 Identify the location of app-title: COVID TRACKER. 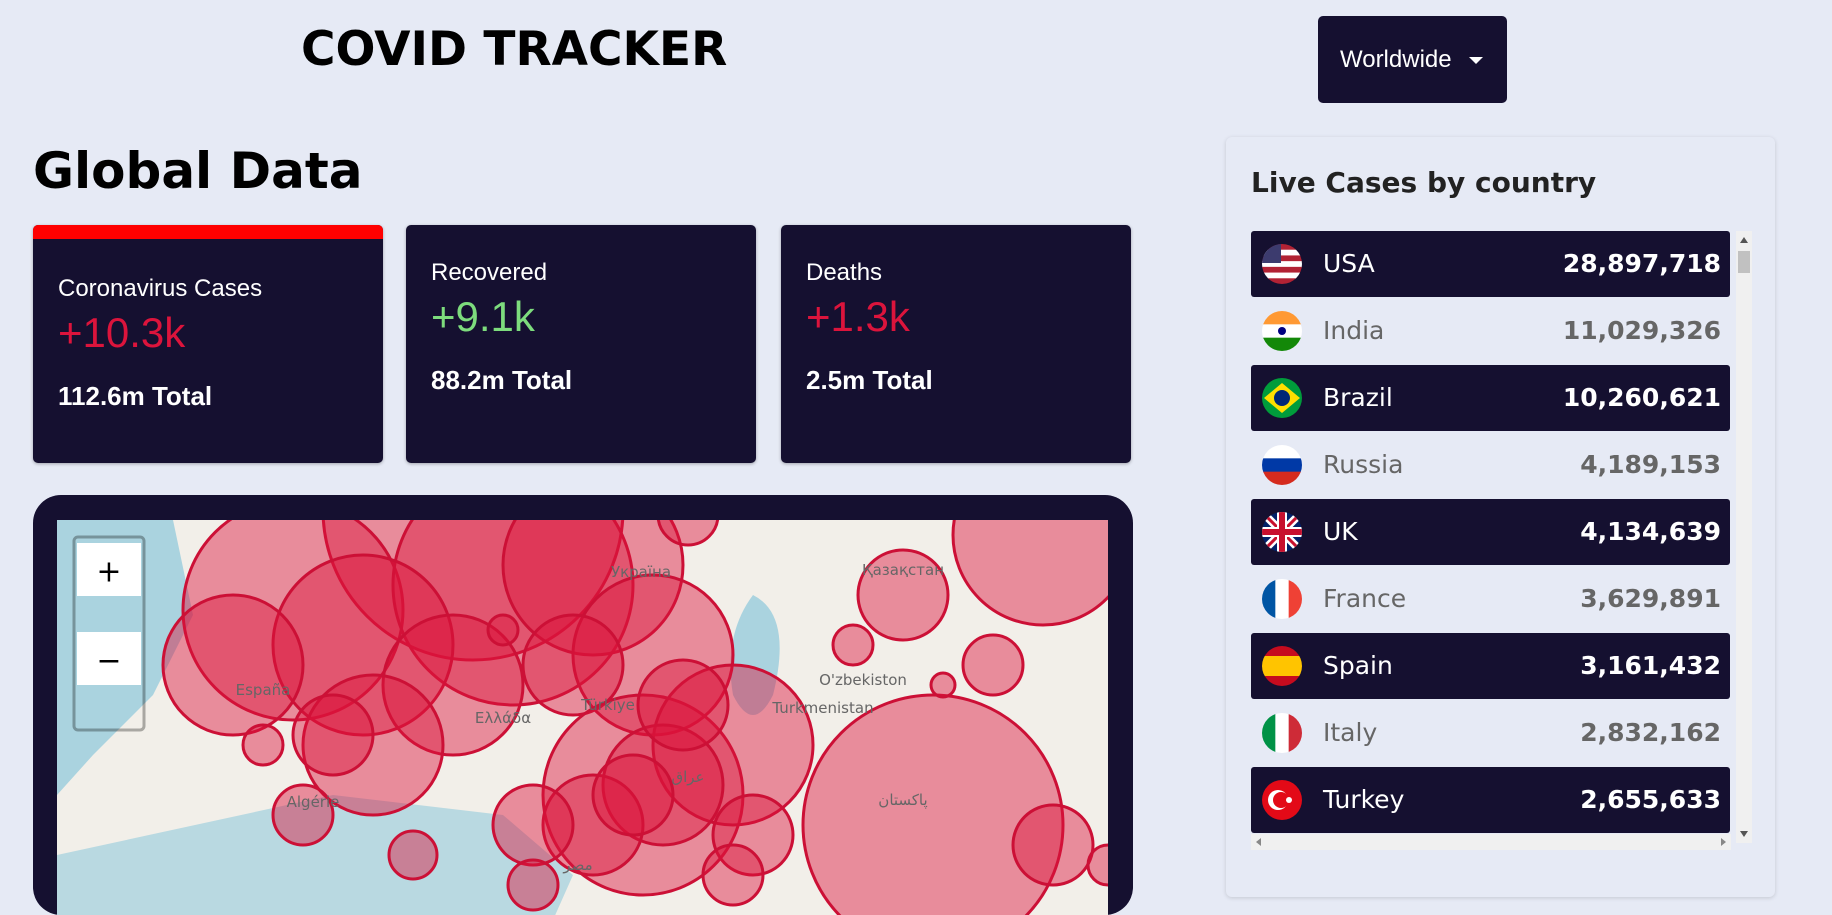
(514, 49).